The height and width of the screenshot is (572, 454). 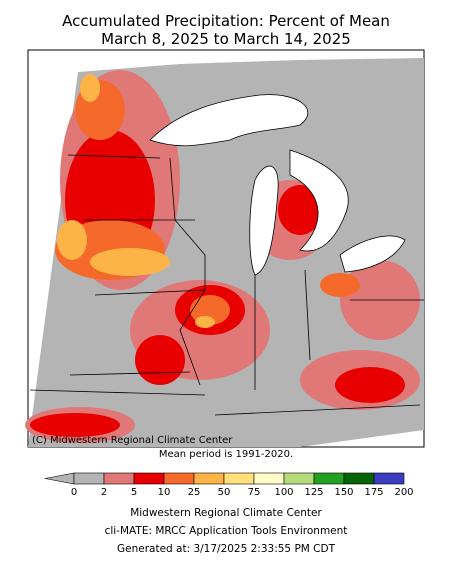 I want to click on legend-tick-label: 0, so click(x=74, y=492).